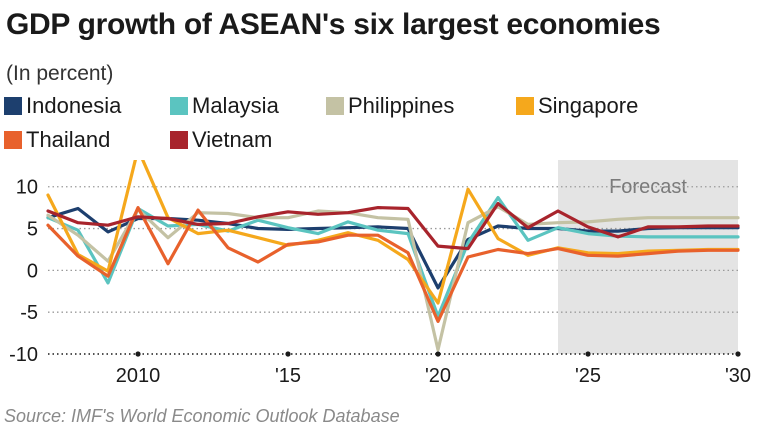  I want to click on y-tick-label-5: 5, so click(32, 230).